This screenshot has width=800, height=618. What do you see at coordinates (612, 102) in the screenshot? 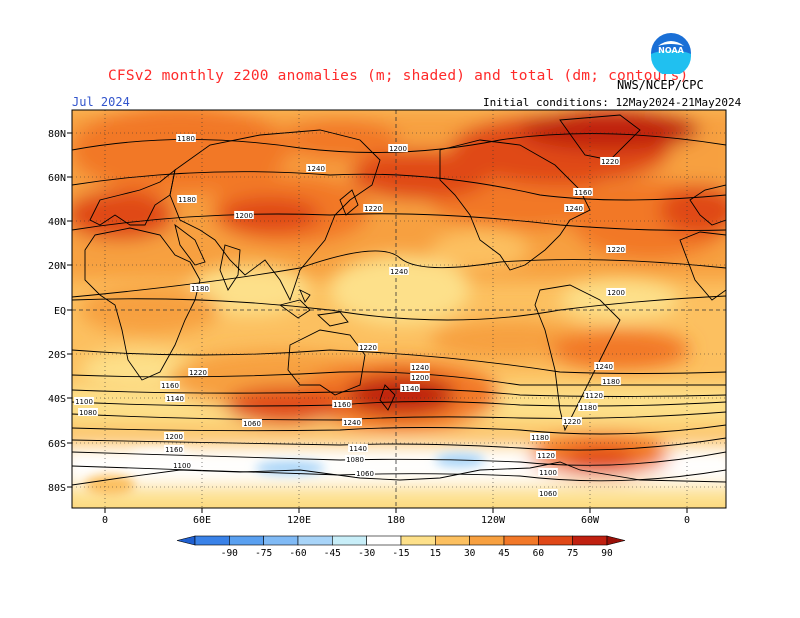
I see `initial-conditions: Initial conditions: 12May2024-21May2024` at bounding box center [612, 102].